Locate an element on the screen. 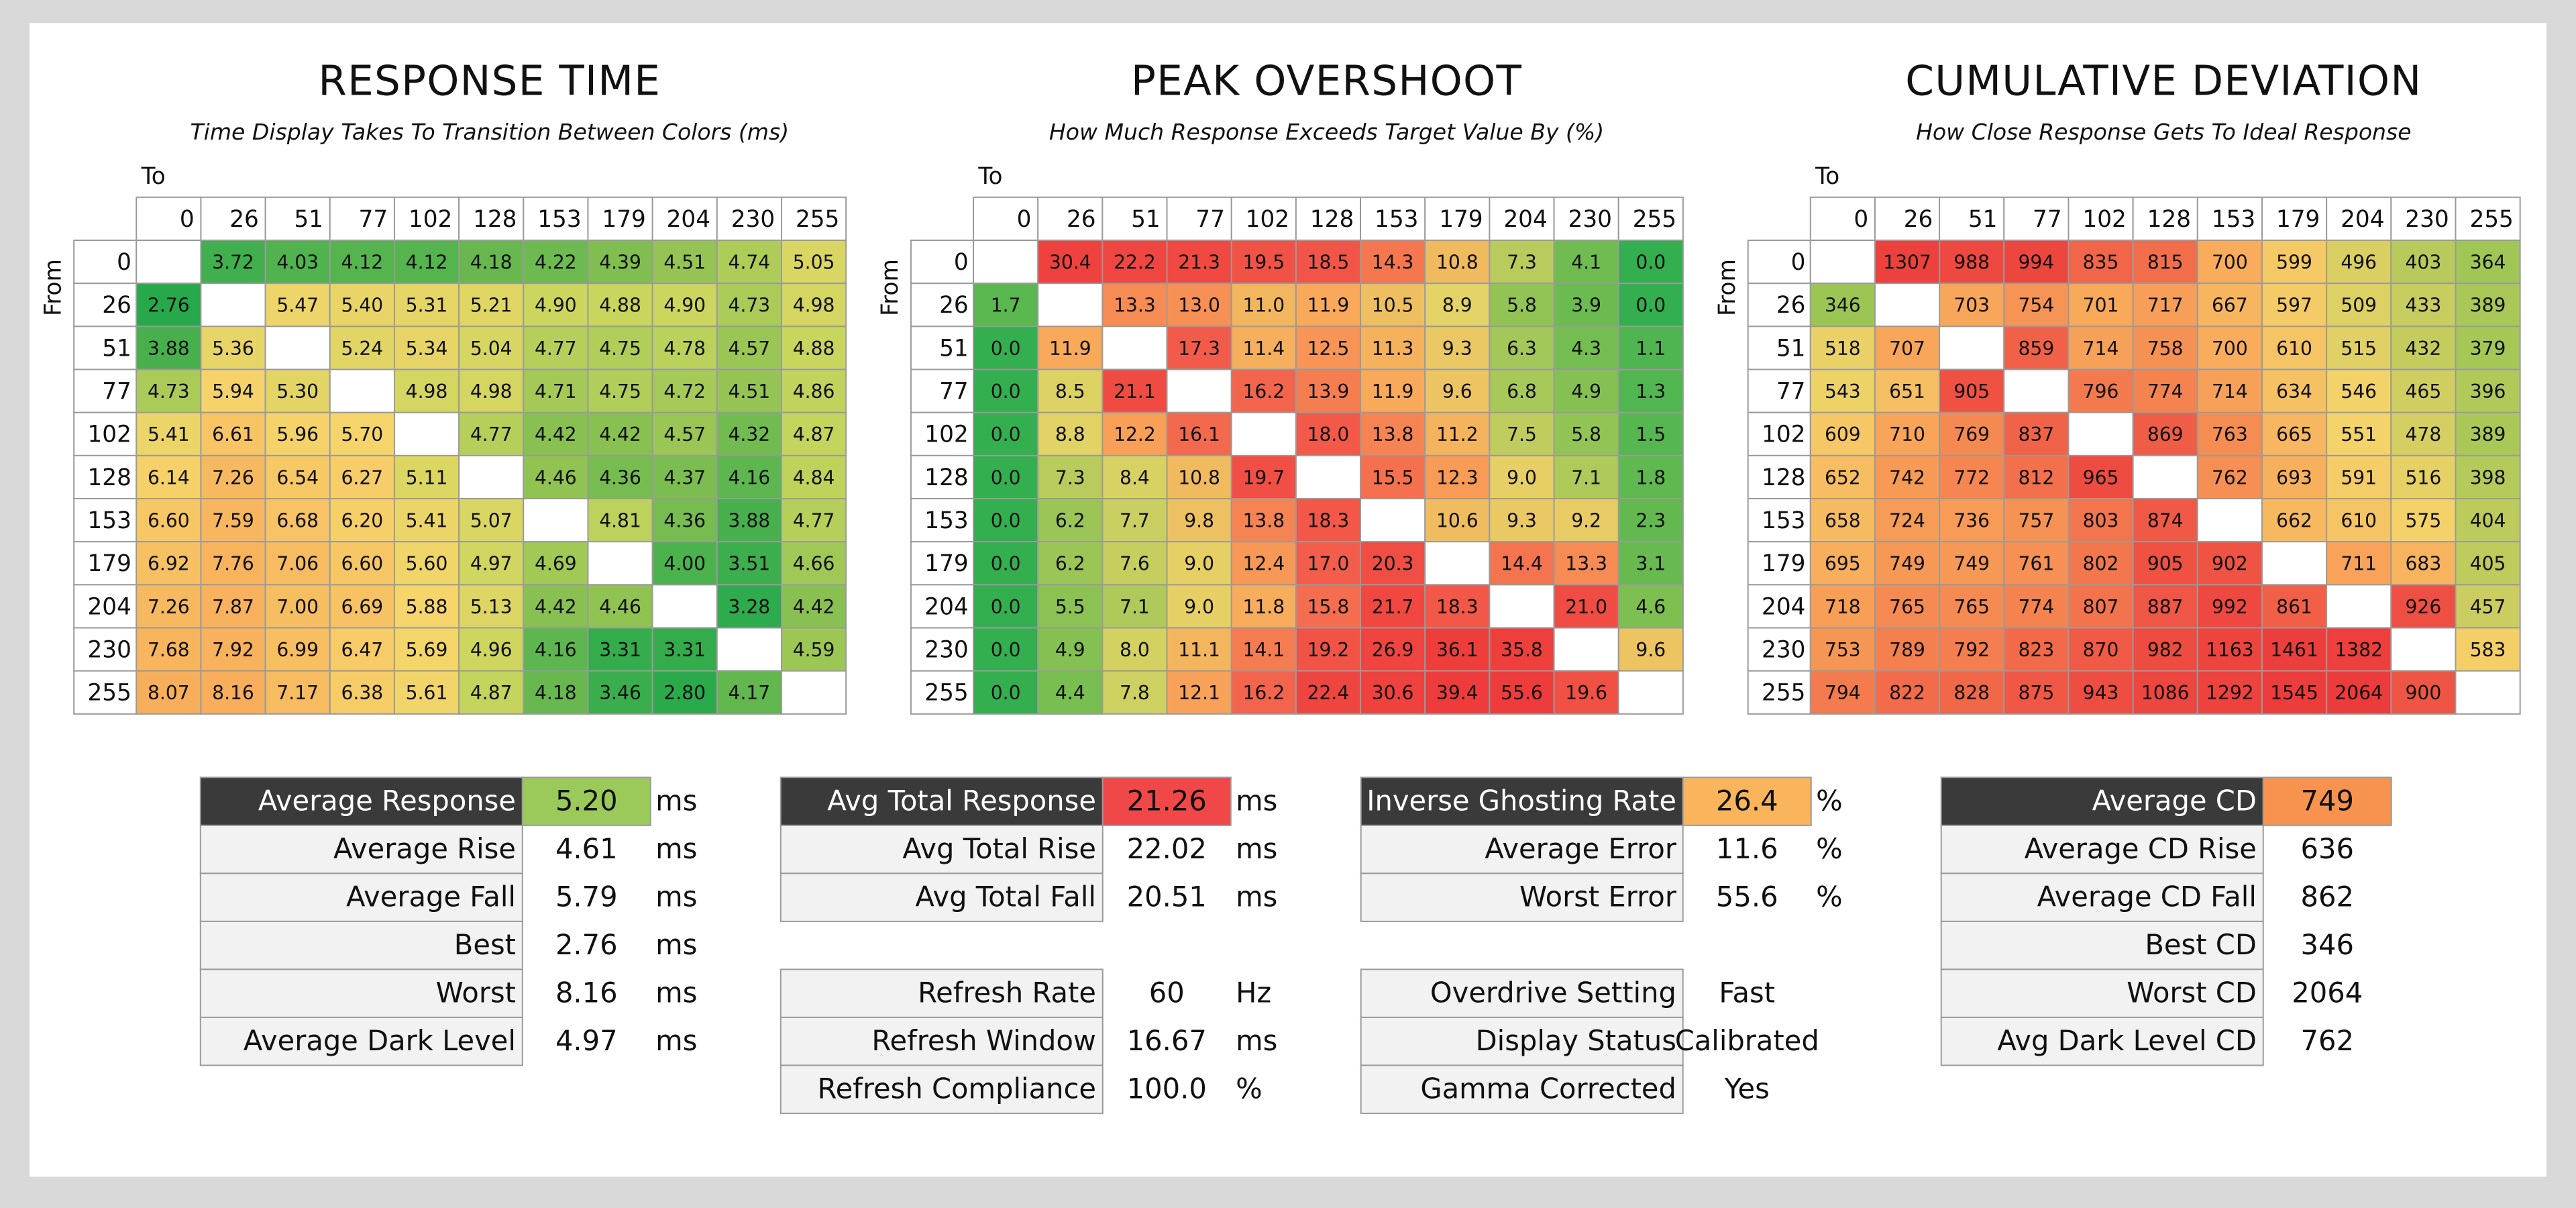 The height and width of the screenshot is (1208, 2576). cell-value: 6.61 is located at coordinates (233, 435).